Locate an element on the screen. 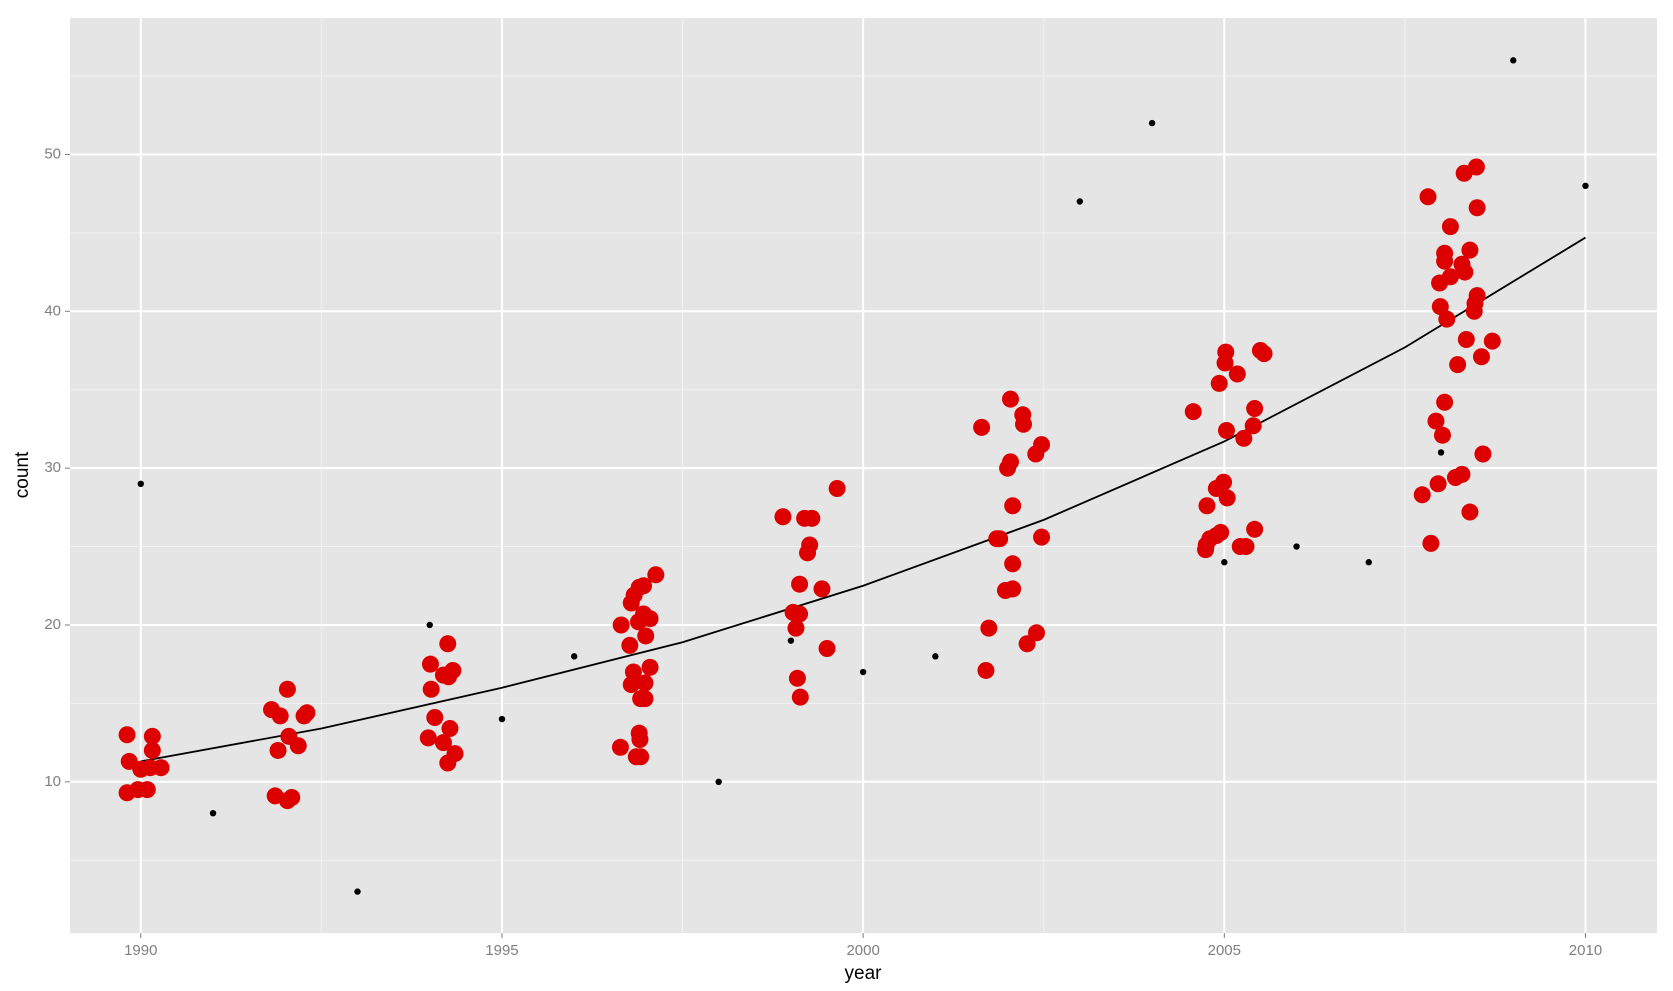 This screenshot has width=1673, height=991. x-axis-title: year is located at coordinates (864, 973).